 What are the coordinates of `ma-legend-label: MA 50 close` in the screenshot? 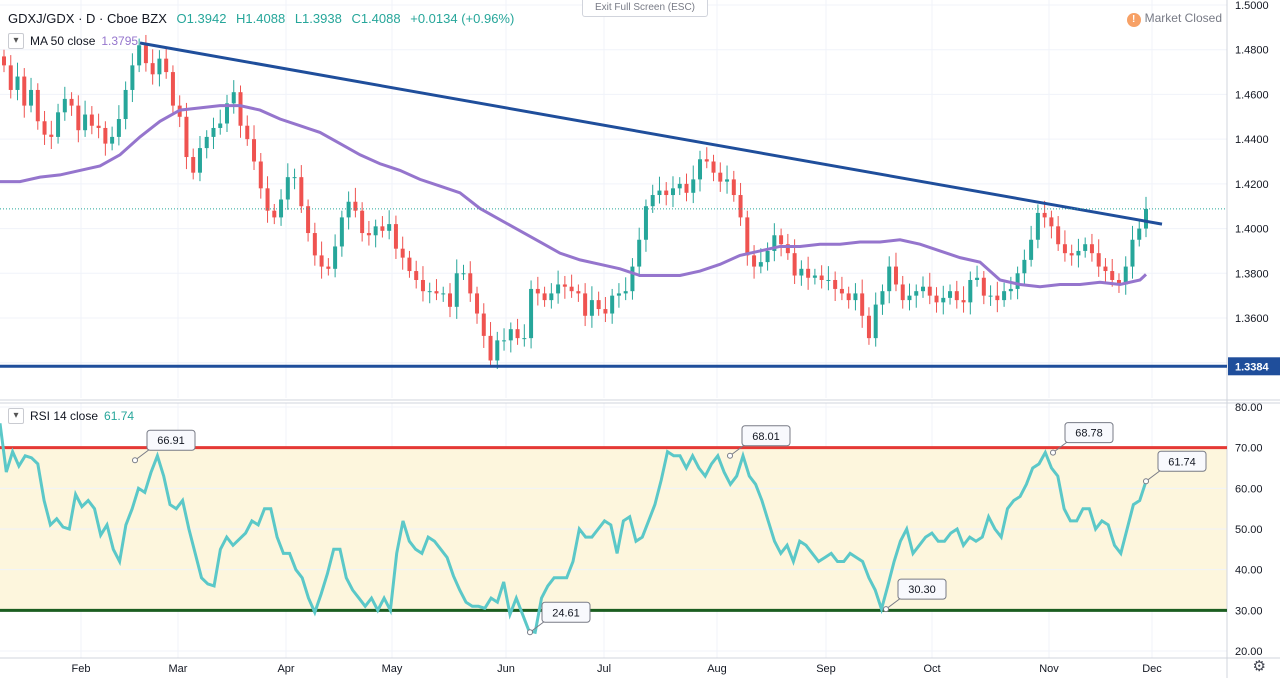 It's located at (63, 41).